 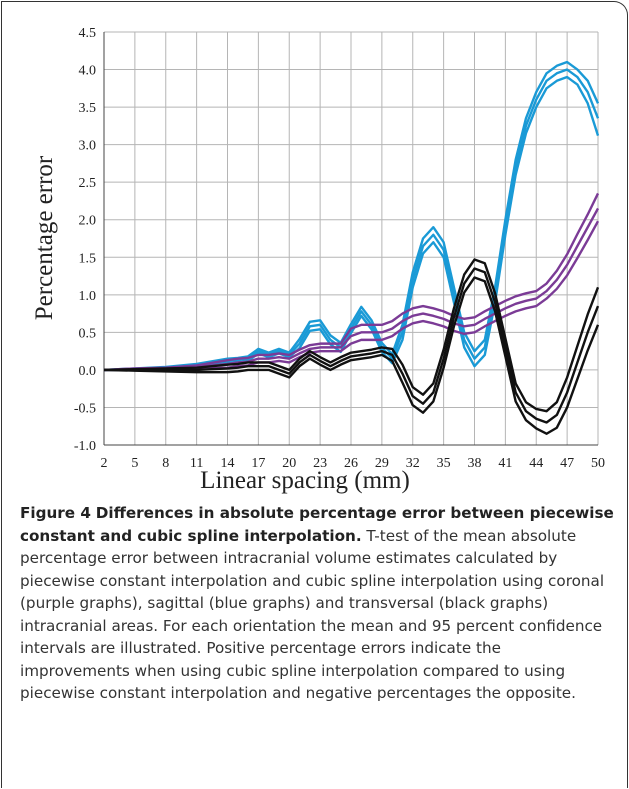 What do you see at coordinates (351, 463) in the screenshot?
I see `x-tick-label: 26` at bounding box center [351, 463].